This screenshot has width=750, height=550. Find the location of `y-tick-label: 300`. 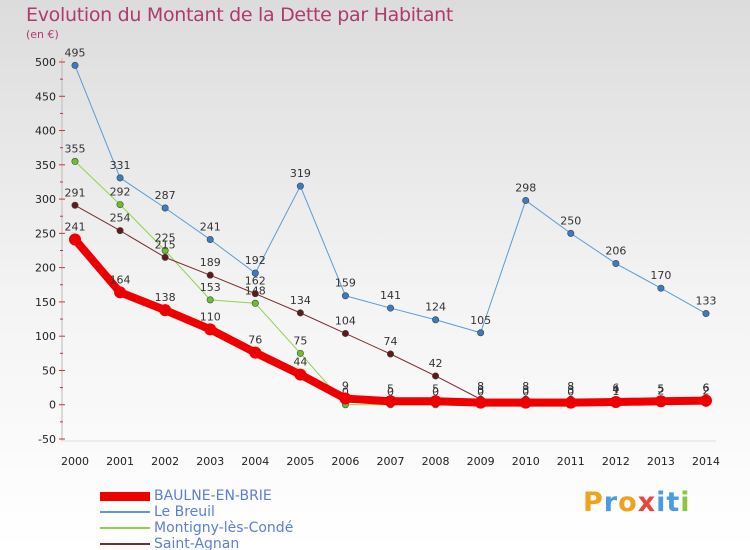

y-tick-label: 300 is located at coordinates (45, 199).